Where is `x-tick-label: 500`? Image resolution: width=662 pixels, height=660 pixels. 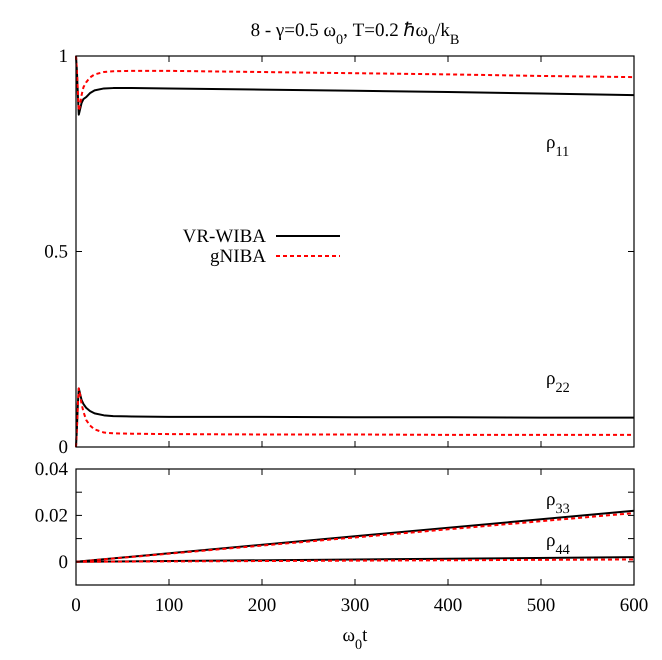
x-tick-label: 500 is located at coordinates (541, 605).